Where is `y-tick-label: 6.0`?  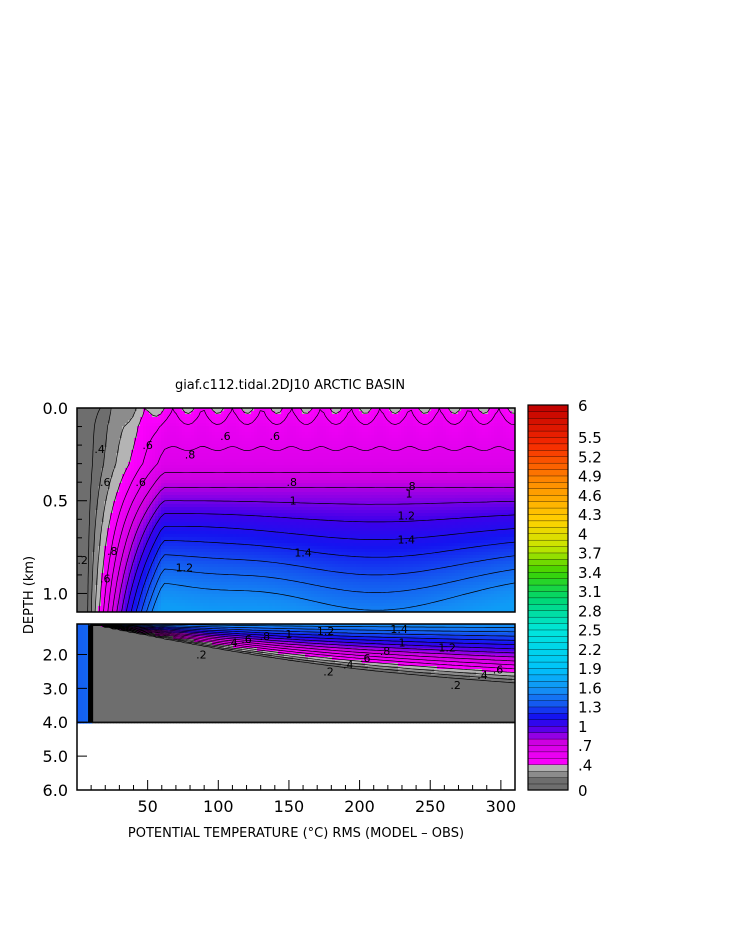 y-tick-label: 6.0 is located at coordinates (55, 790).